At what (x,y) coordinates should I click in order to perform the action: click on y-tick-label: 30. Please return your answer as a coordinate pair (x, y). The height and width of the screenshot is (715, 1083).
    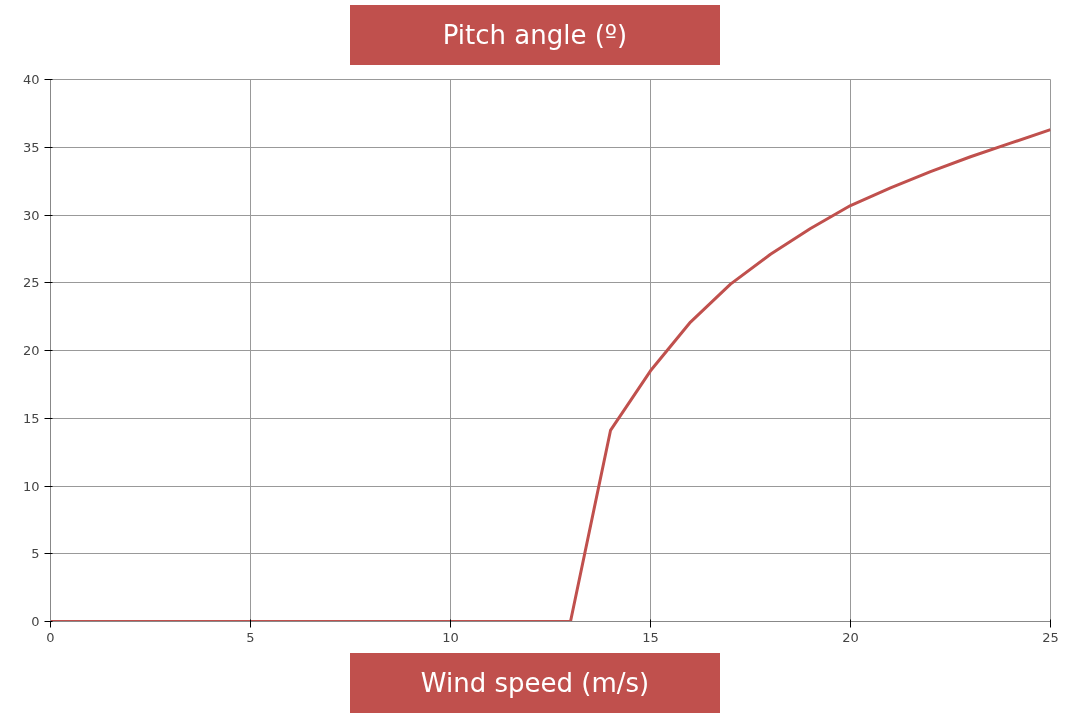
    Looking at the image, I should click on (31, 215).